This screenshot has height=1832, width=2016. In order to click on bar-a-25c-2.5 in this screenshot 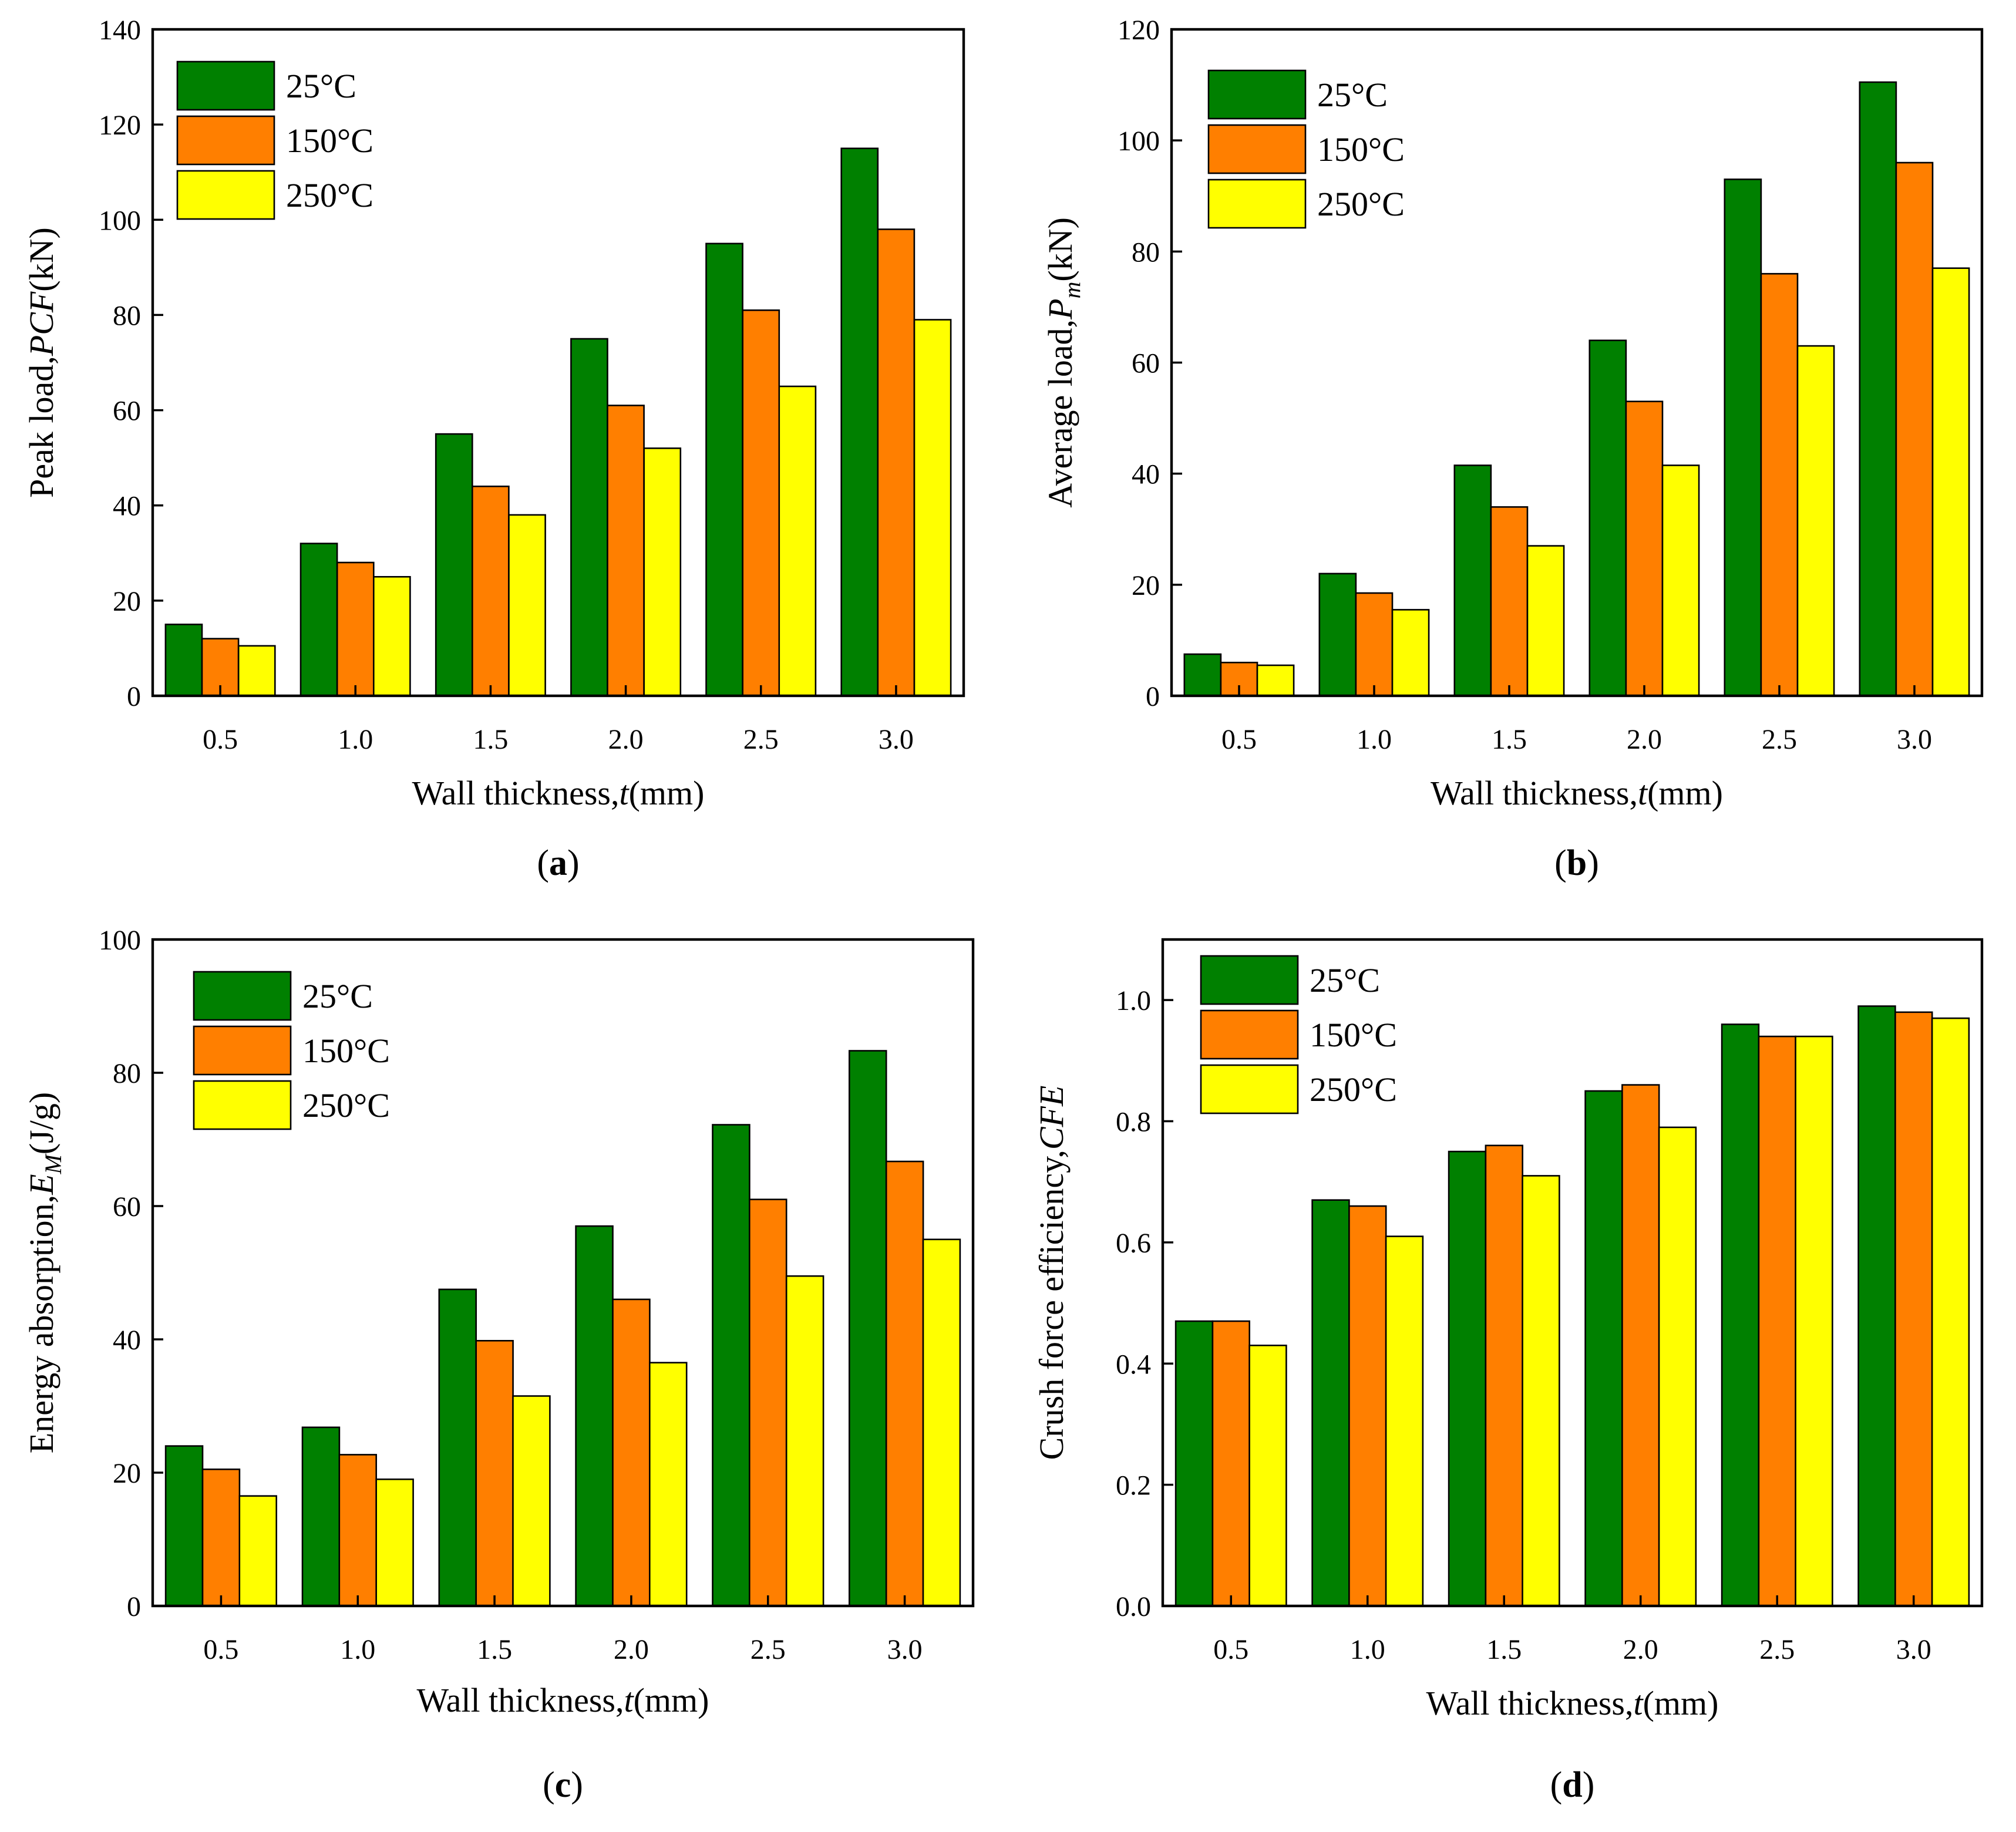, I will do `click(724, 470)`.